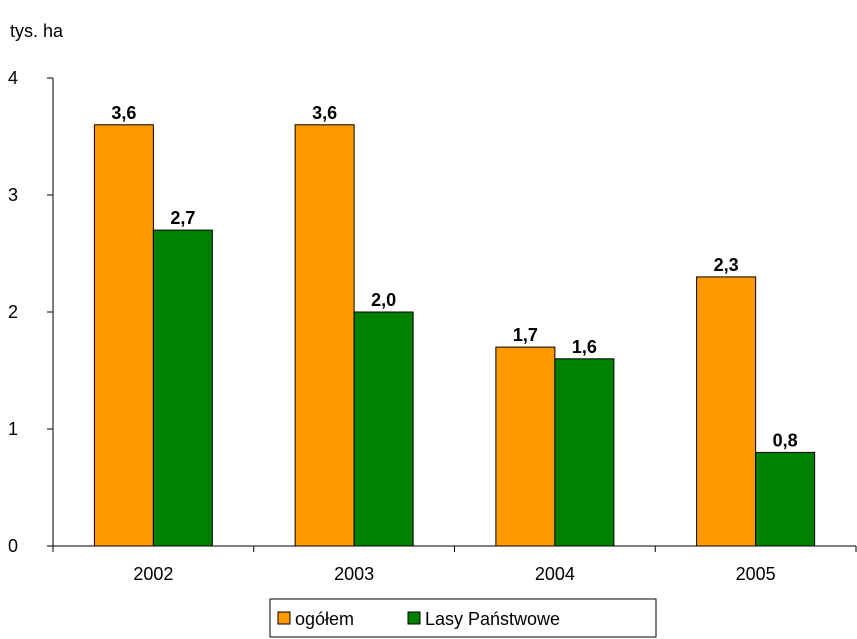 This screenshot has height=639, width=857. What do you see at coordinates (13, 312) in the screenshot?
I see `y-tick-label: 2` at bounding box center [13, 312].